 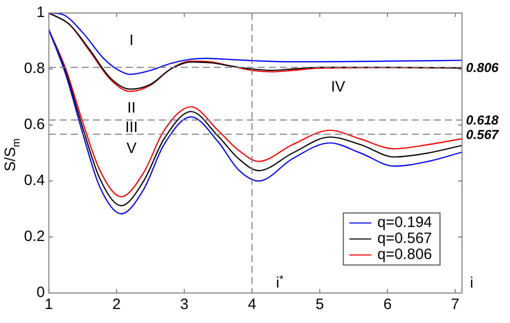 I want to click on y-tick-label: 0.2, so click(x=34, y=237).